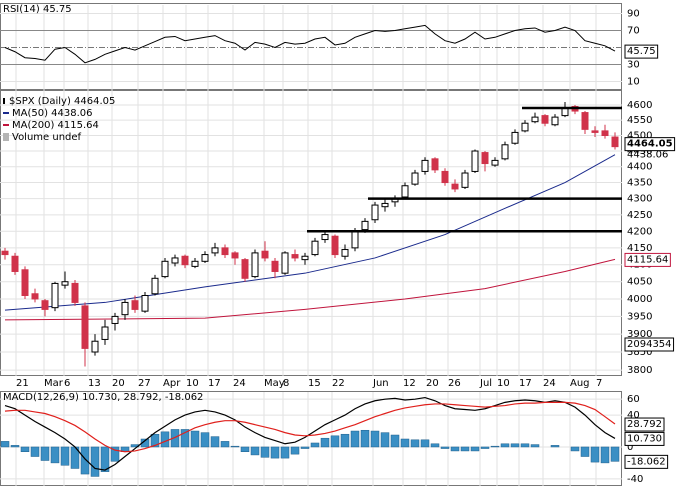  Describe the element at coordinates (633, 65) in the screenshot. I see `y-tick-label: 30` at that location.